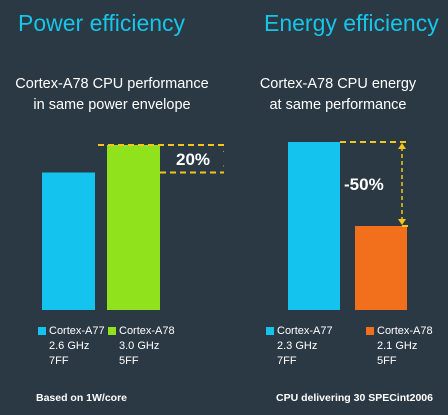 Image resolution: width=448 pixels, height=415 pixels. I want to click on power-efficiency-footnote: Based on 1W/core, so click(82, 398).